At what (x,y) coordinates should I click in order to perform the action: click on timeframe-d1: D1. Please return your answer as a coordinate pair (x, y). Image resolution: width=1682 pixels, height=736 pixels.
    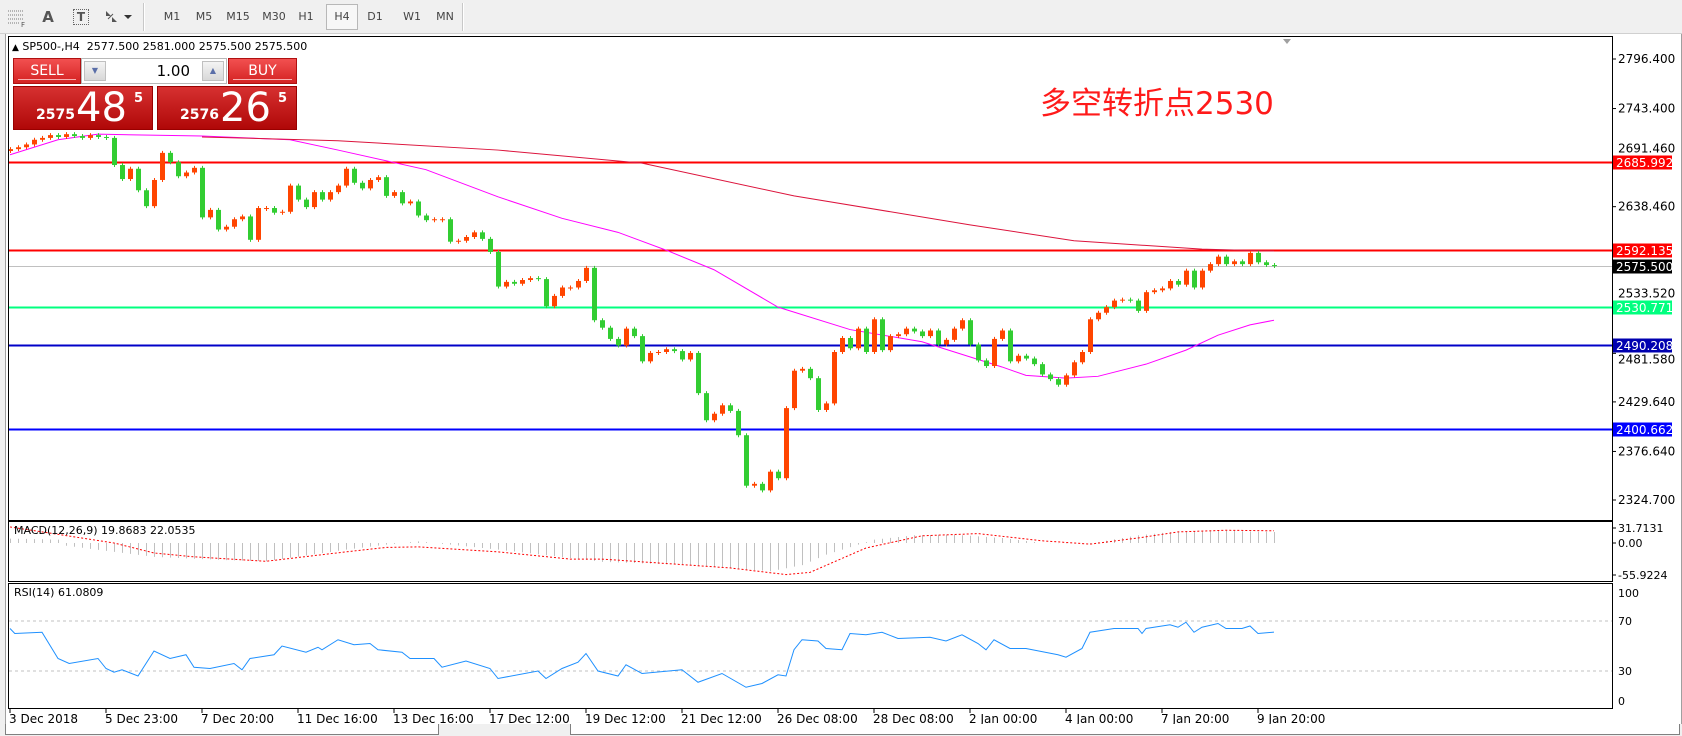
    Looking at the image, I should click on (375, 16).